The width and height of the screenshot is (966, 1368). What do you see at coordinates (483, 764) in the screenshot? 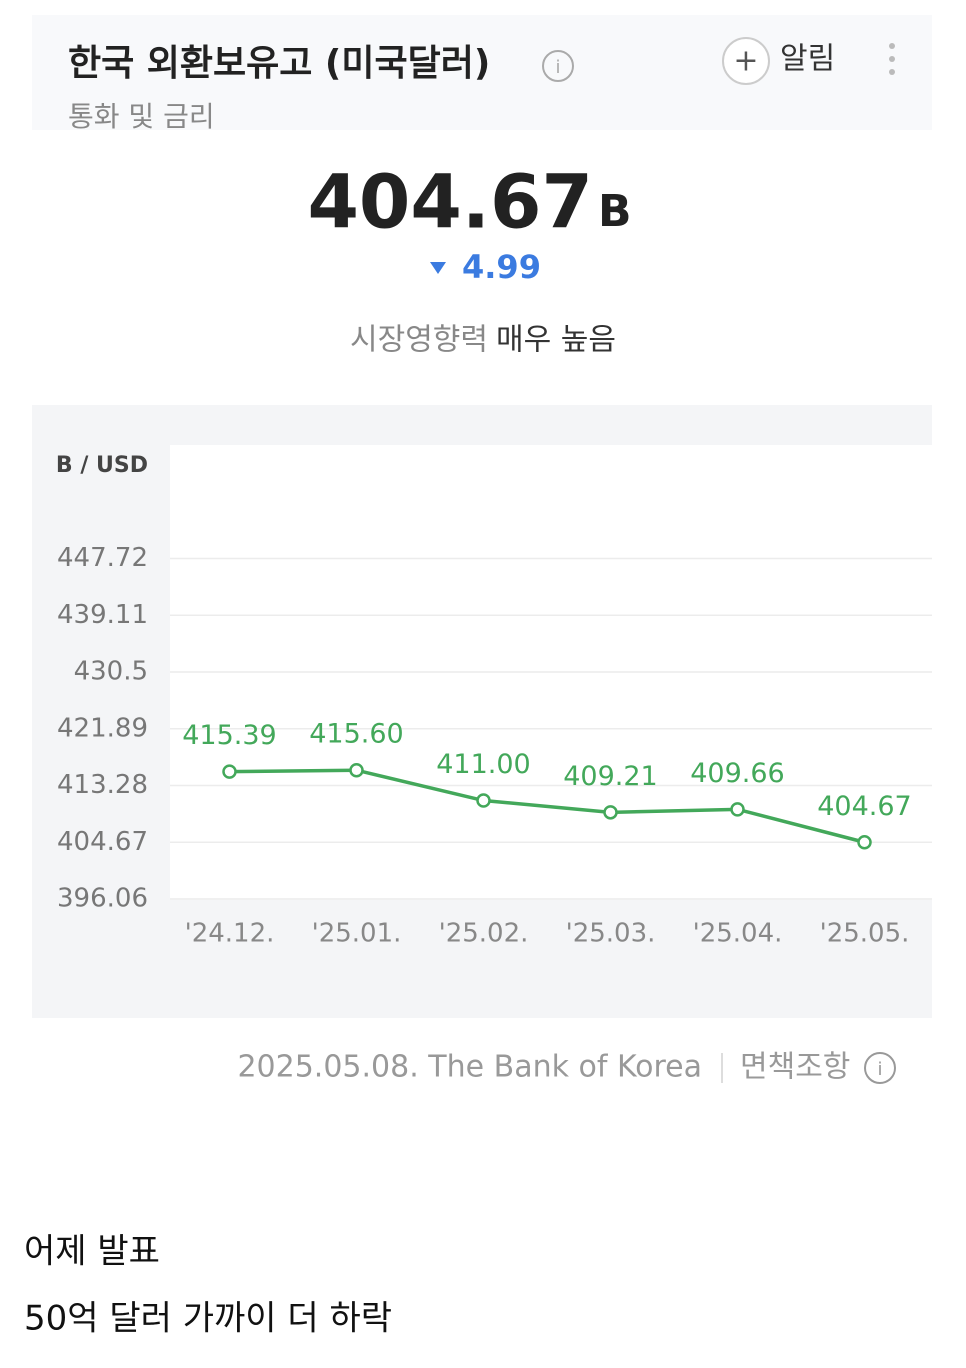
I see `value-label: 411.00` at bounding box center [483, 764].